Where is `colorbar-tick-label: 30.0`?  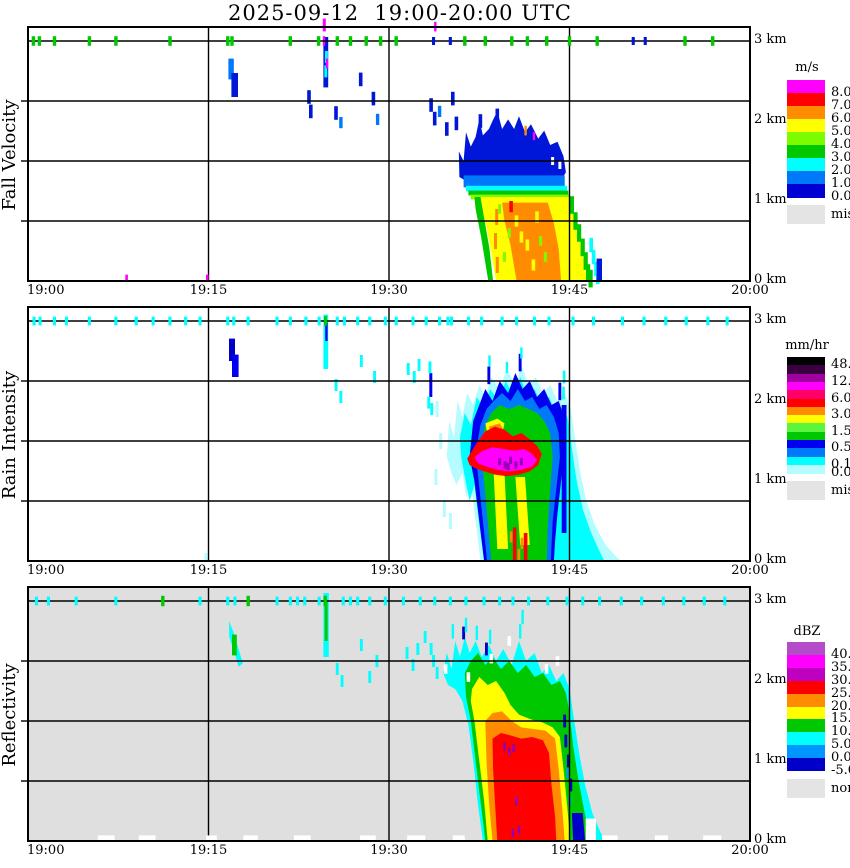 colorbar-tick-label: 30.0 is located at coordinates (840, 680).